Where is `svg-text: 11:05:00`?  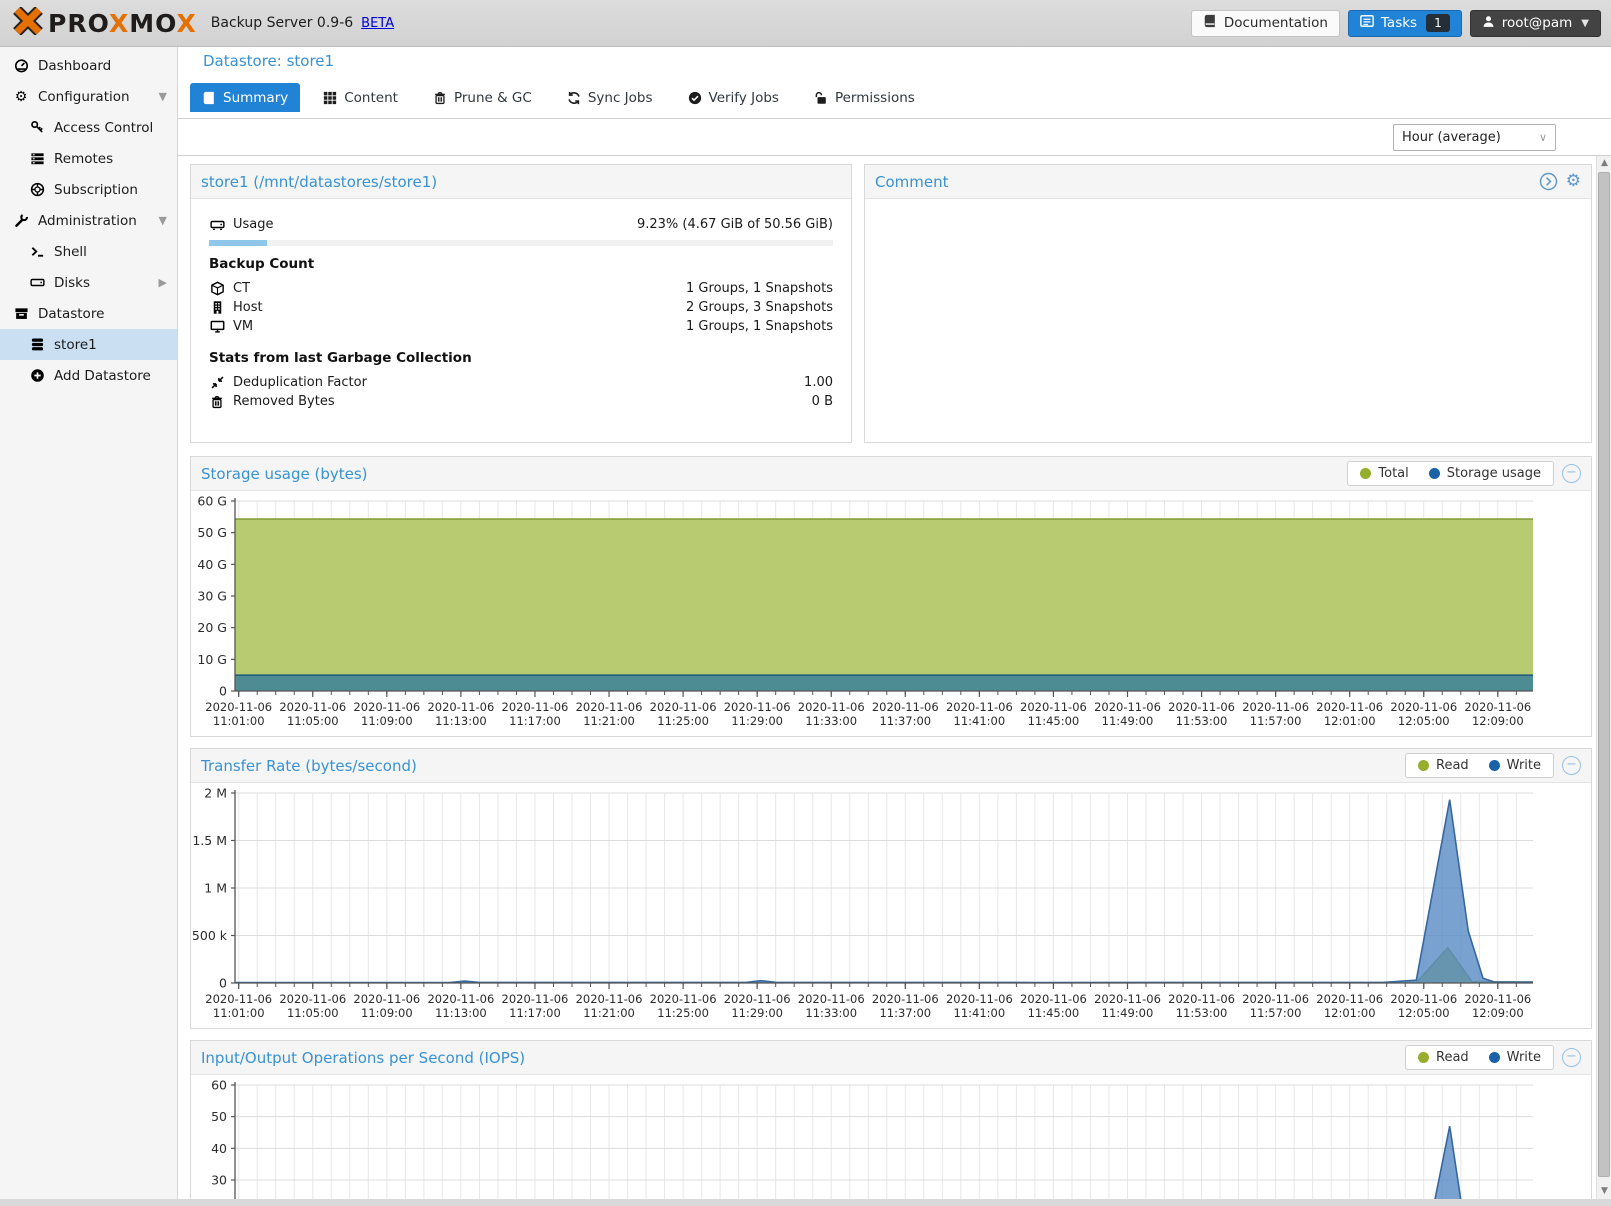 svg-text: 11:05:00 is located at coordinates (313, 1013).